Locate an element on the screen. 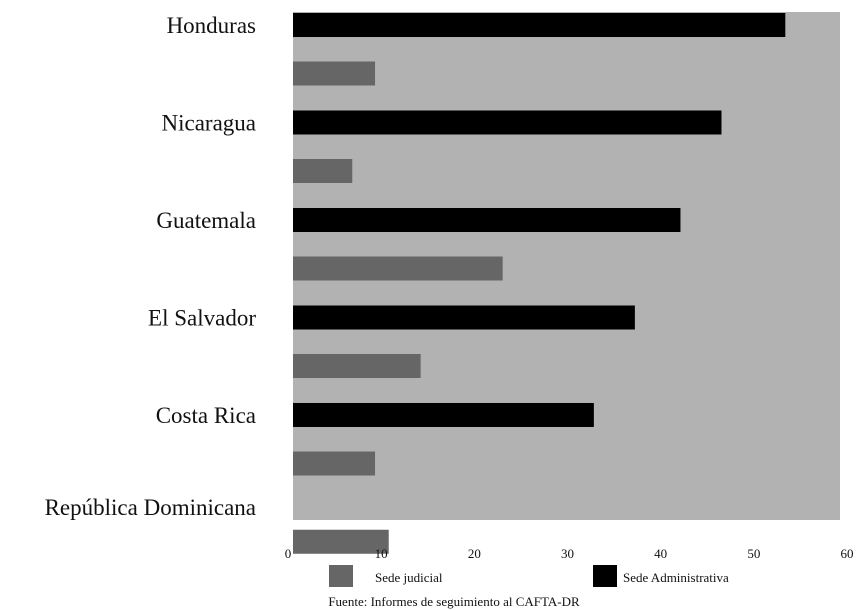 This screenshot has width=858, height=610. x-tick-label-30: 30 is located at coordinates (567, 553).